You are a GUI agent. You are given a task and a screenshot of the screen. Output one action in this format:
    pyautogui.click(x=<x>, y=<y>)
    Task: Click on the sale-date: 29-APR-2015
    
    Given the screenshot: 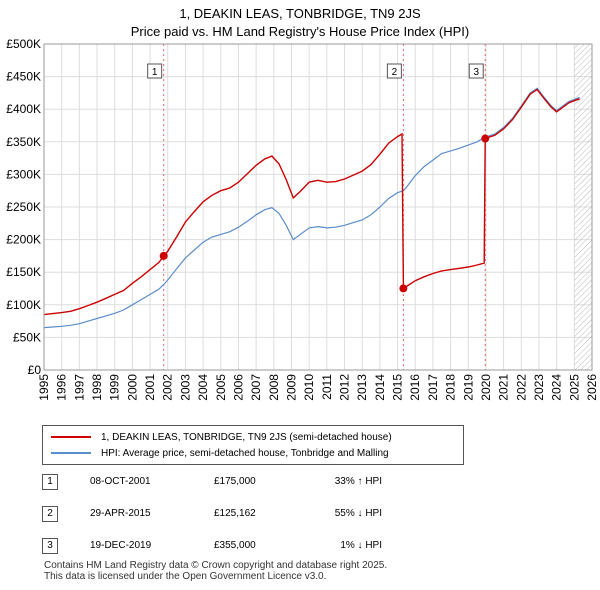 What is the action you would take?
    pyautogui.click(x=120, y=513)
    